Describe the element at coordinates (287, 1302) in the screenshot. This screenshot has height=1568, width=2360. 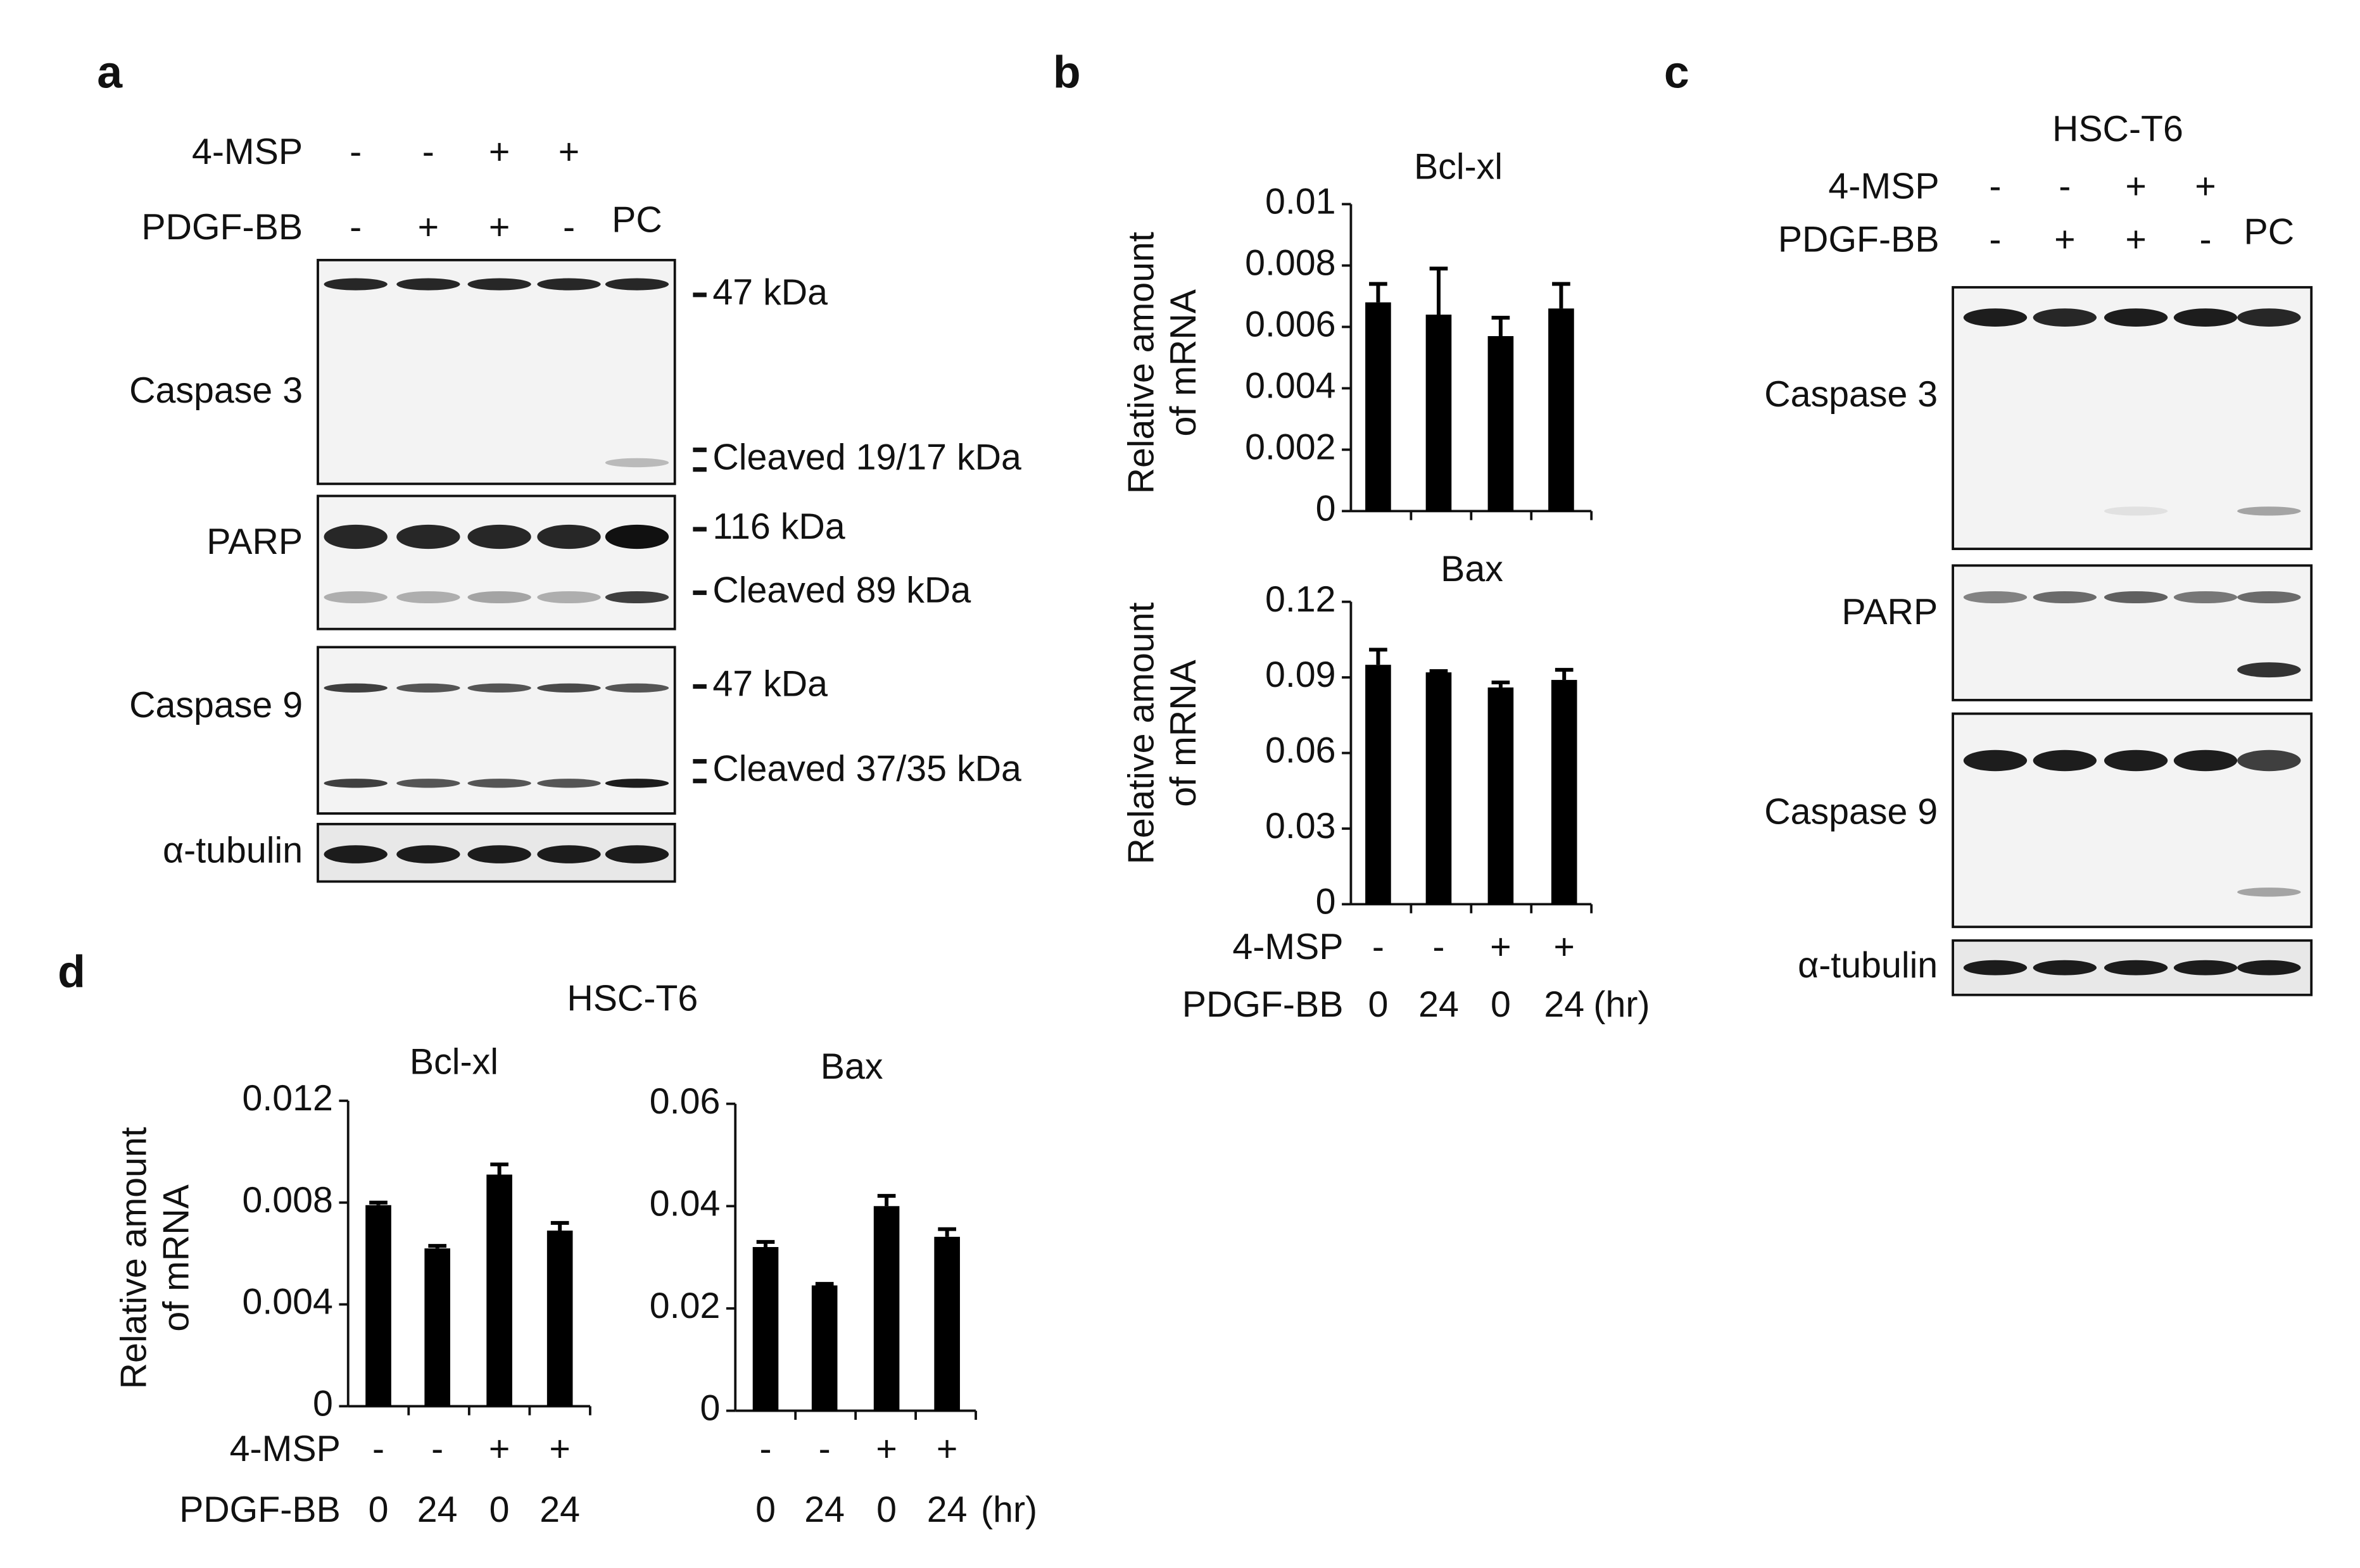
I see `y-tick-label: 0.004` at that location.